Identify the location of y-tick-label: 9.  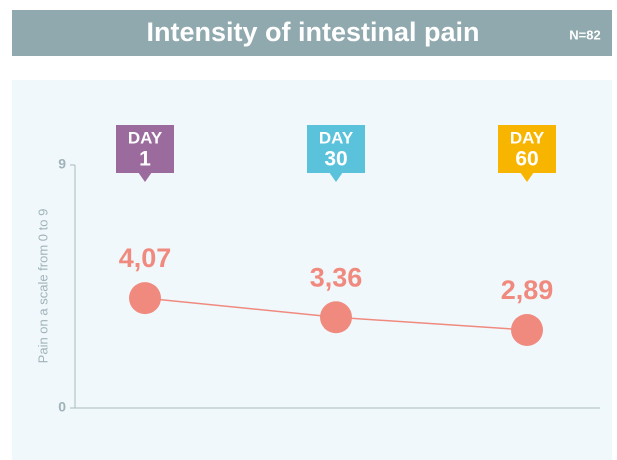
(62, 164).